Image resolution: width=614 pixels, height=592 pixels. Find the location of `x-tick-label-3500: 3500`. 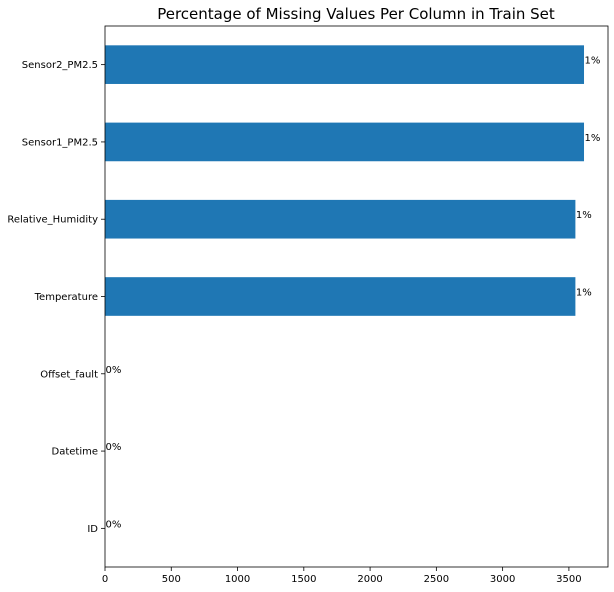

x-tick-label-3500: 3500 is located at coordinates (568, 579).